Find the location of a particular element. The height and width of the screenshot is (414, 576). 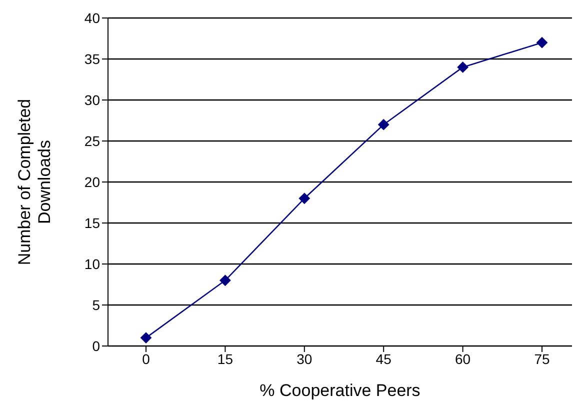

y-tick-label: 20 is located at coordinates (92, 182).